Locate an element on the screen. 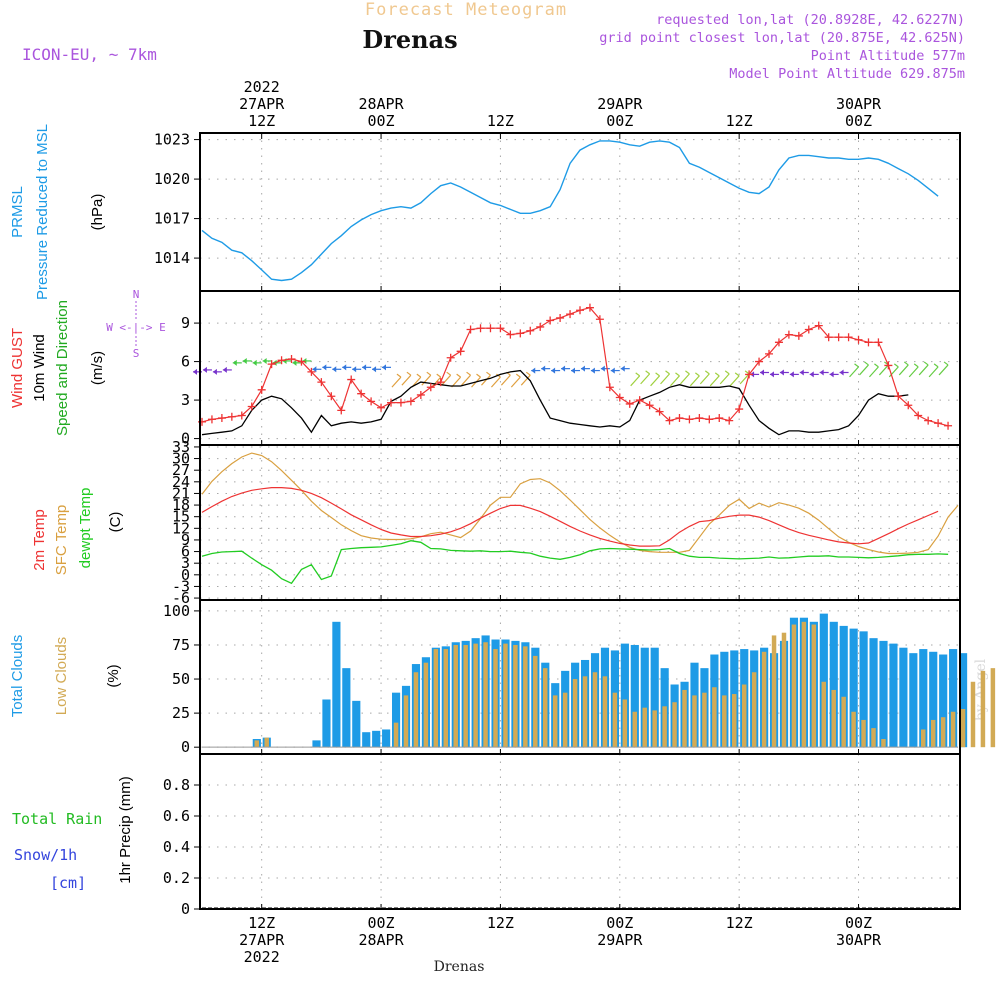 The width and height of the screenshot is (1000, 1000). y-tick-label: 3 is located at coordinates (185, 563).